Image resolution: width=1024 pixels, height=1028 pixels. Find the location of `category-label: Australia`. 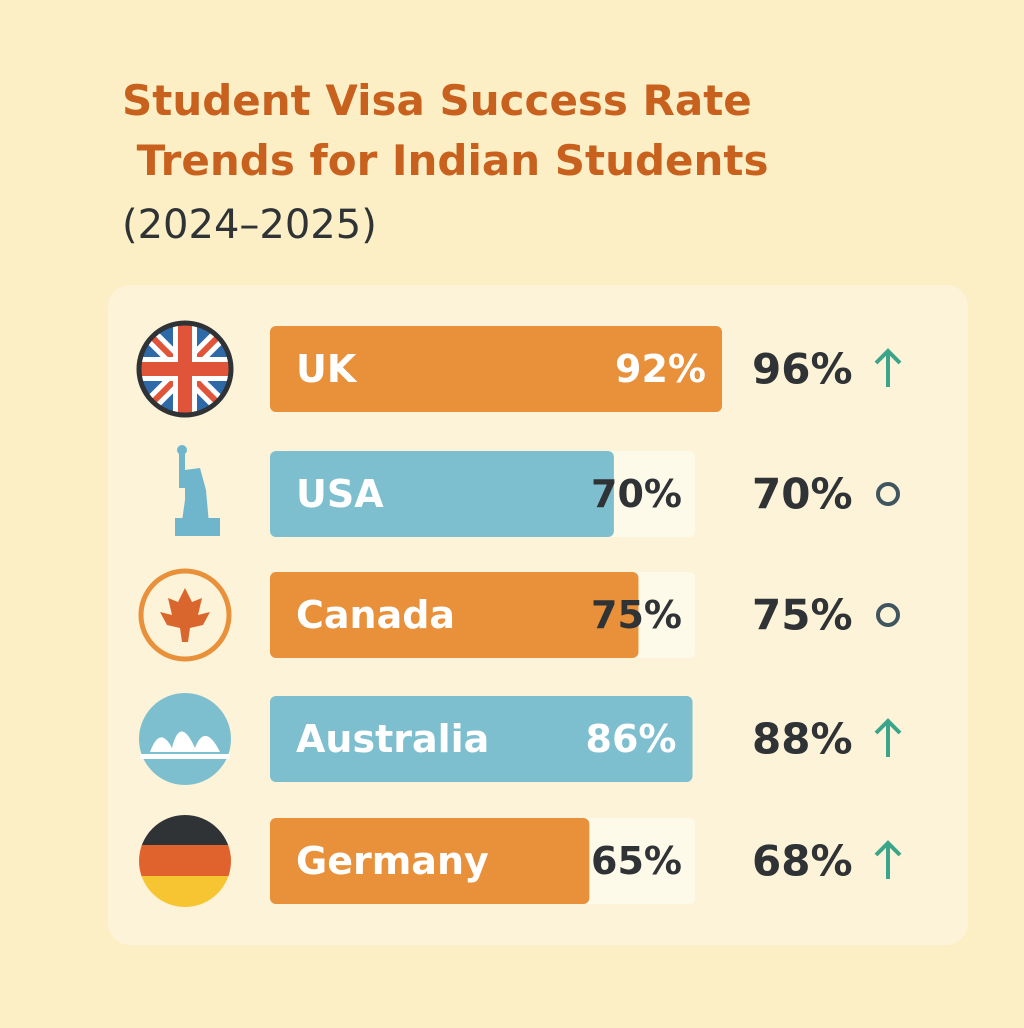

category-label: Australia is located at coordinates (392, 739).